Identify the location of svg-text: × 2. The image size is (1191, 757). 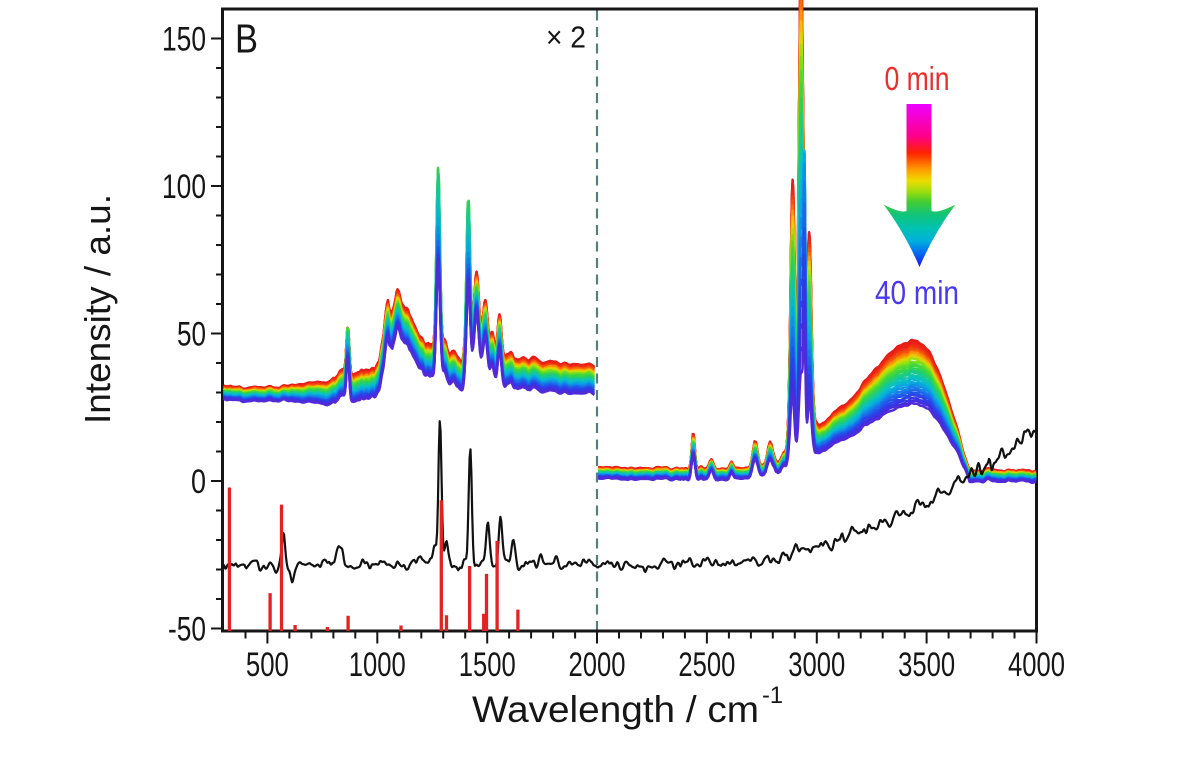
(566, 37).